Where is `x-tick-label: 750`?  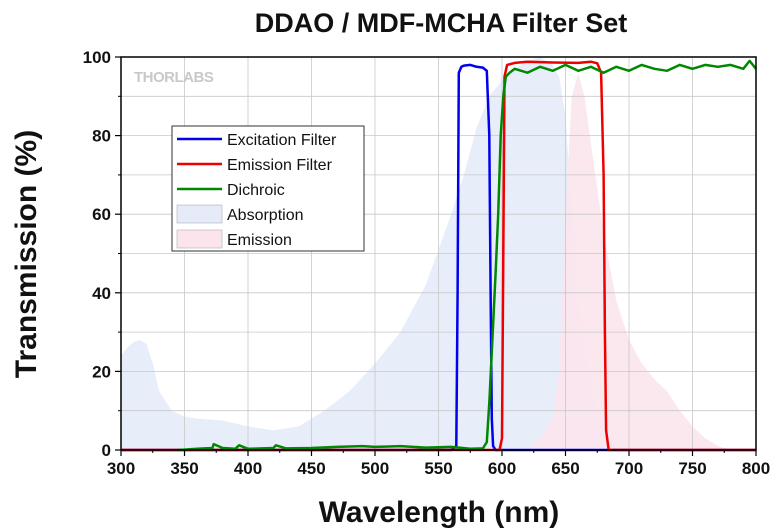 x-tick-label: 750 is located at coordinates (692, 468).